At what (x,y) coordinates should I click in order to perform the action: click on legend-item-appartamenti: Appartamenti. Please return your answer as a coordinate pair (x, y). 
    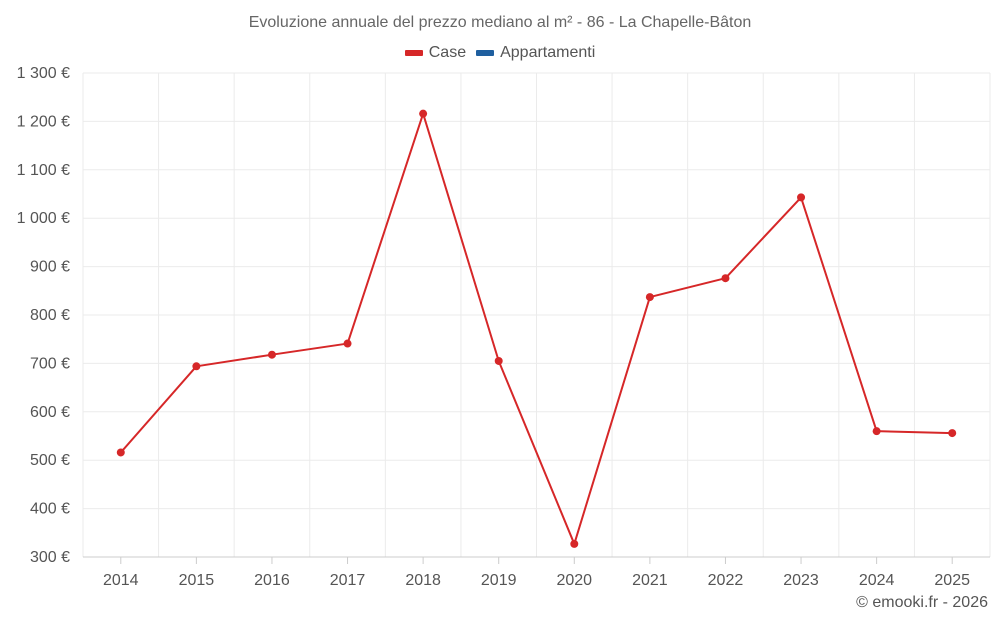
    Looking at the image, I should click on (535, 53).